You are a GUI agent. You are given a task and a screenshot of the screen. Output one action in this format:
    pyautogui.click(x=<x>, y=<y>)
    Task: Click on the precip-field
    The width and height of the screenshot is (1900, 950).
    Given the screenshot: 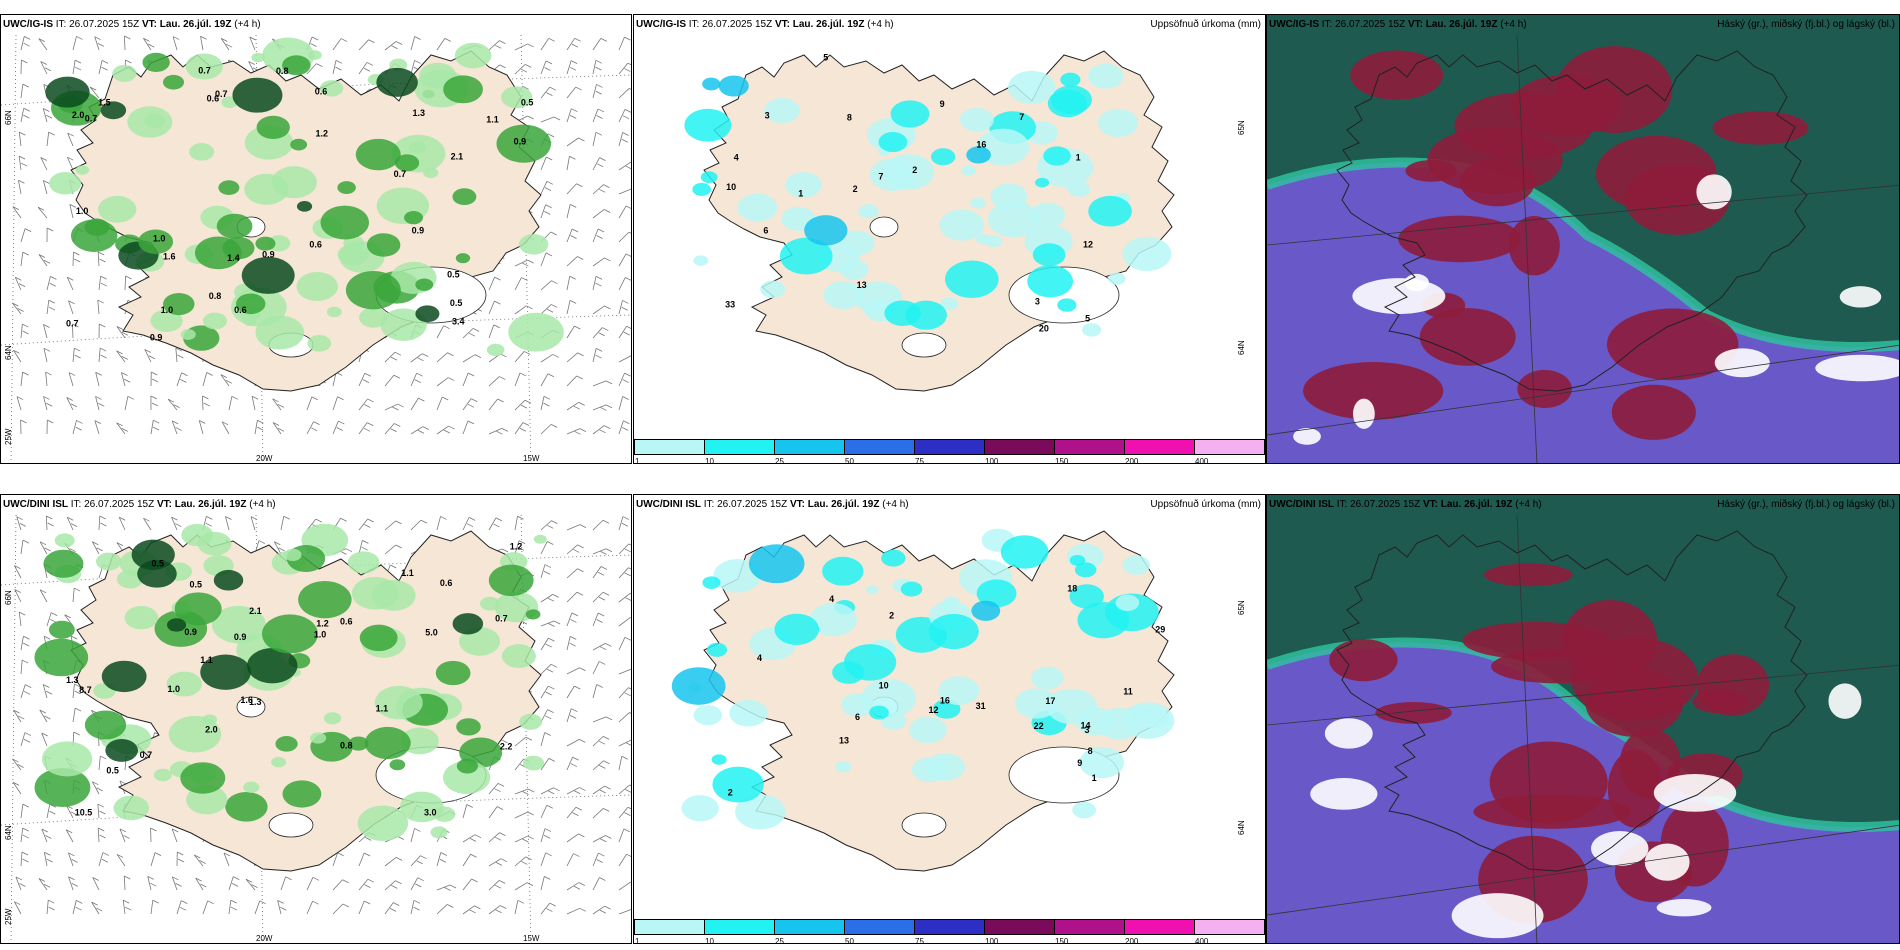 What is the action you would take?
    pyautogui.click(x=290, y=682)
    